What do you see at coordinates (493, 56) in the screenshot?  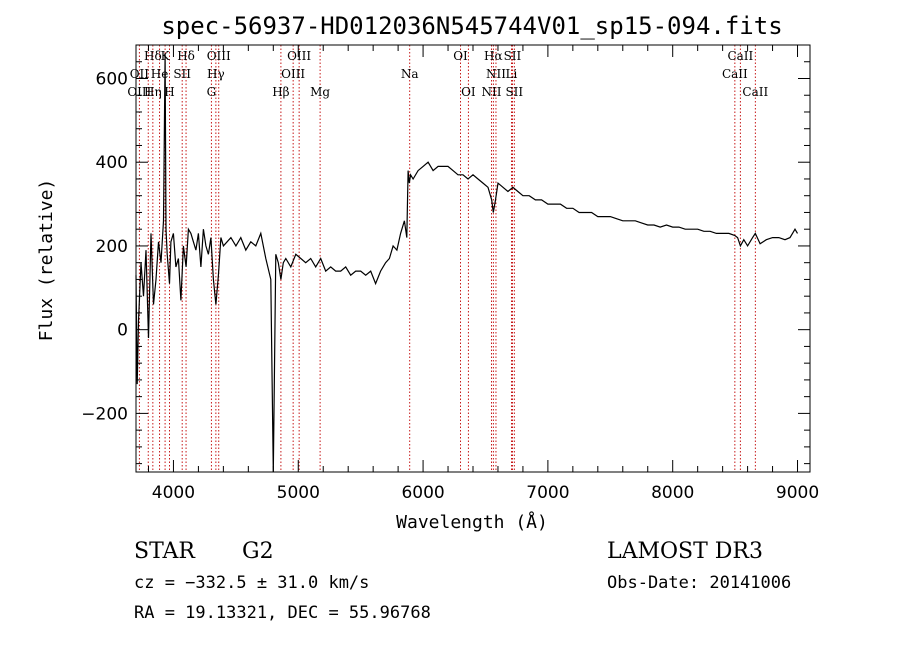 I see `line-label: Hα` at bounding box center [493, 56].